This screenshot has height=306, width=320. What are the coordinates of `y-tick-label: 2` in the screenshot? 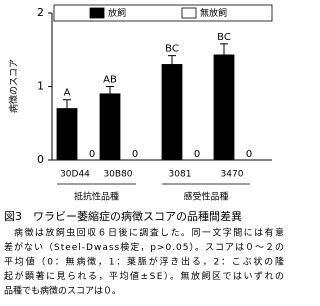 It's located at (40, 12).